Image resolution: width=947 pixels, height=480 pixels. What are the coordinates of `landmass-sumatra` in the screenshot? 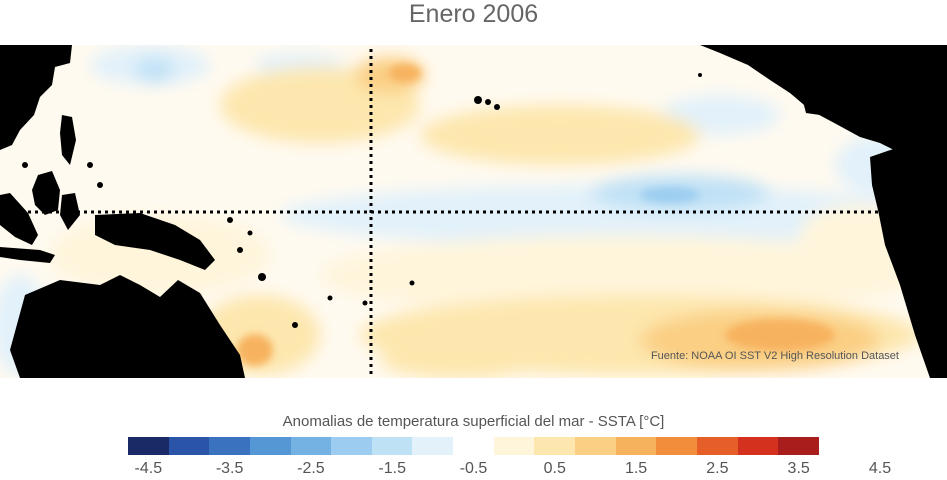 It's located at (19, 219).